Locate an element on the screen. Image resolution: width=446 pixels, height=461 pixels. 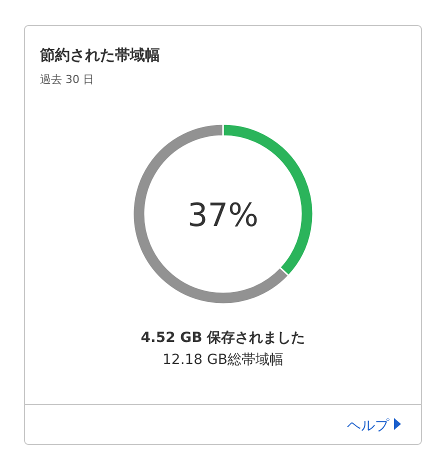
text: ヘルプ is located at coordinates (368, 426).